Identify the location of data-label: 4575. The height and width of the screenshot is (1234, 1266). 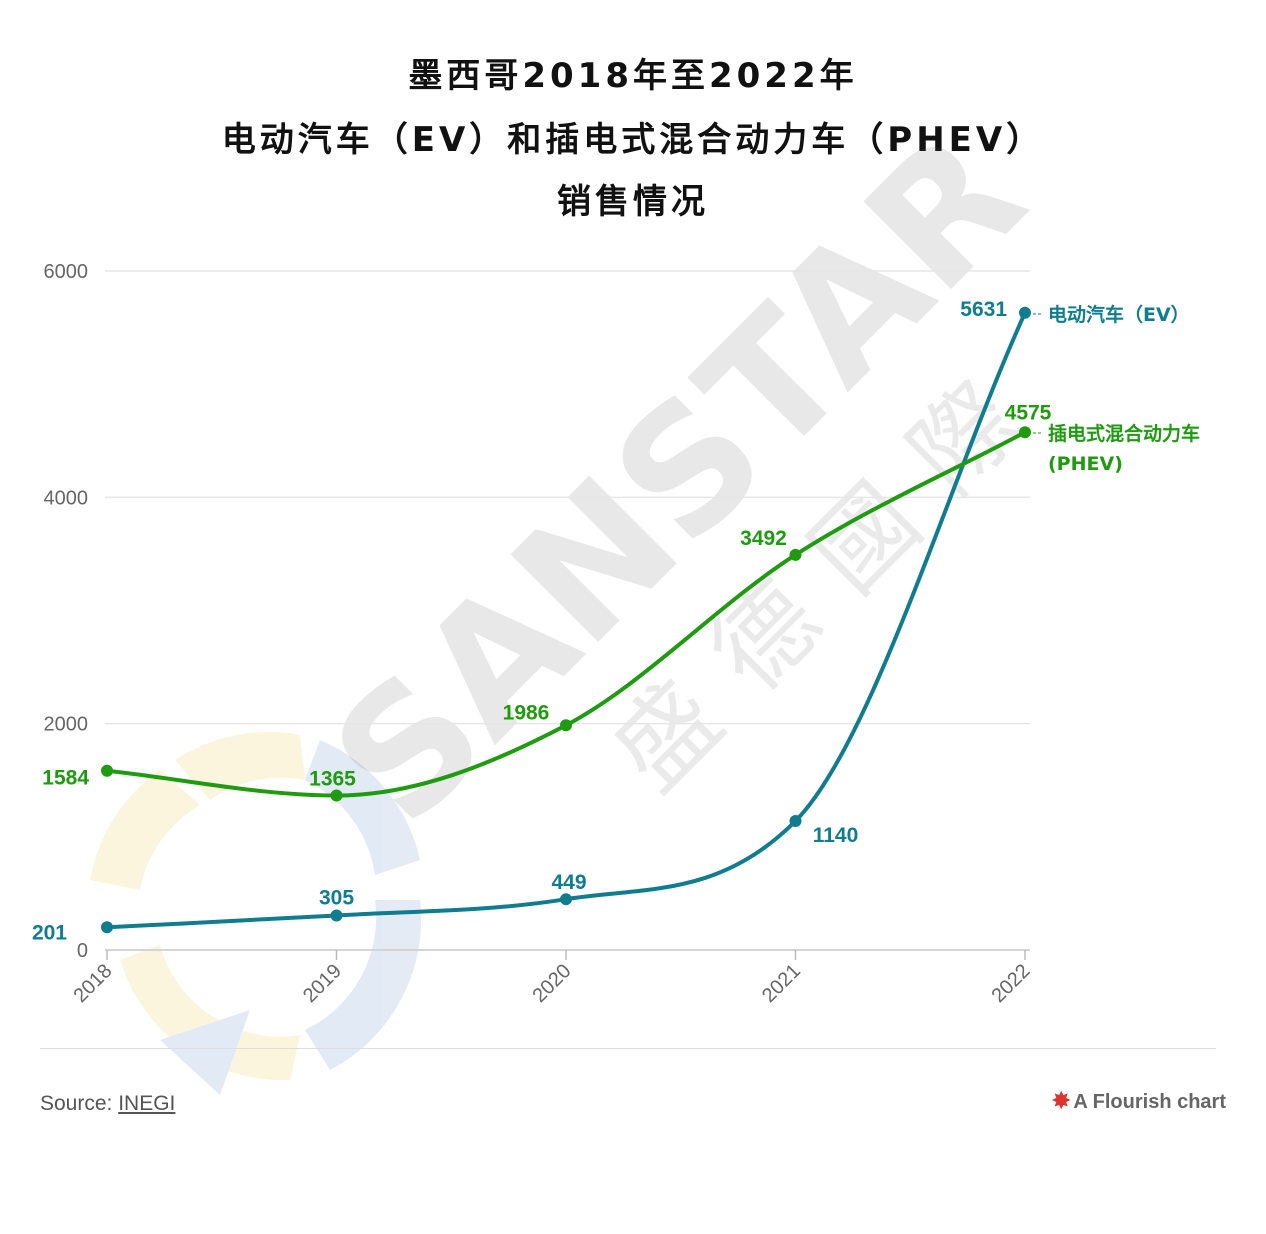
(1028, 412).